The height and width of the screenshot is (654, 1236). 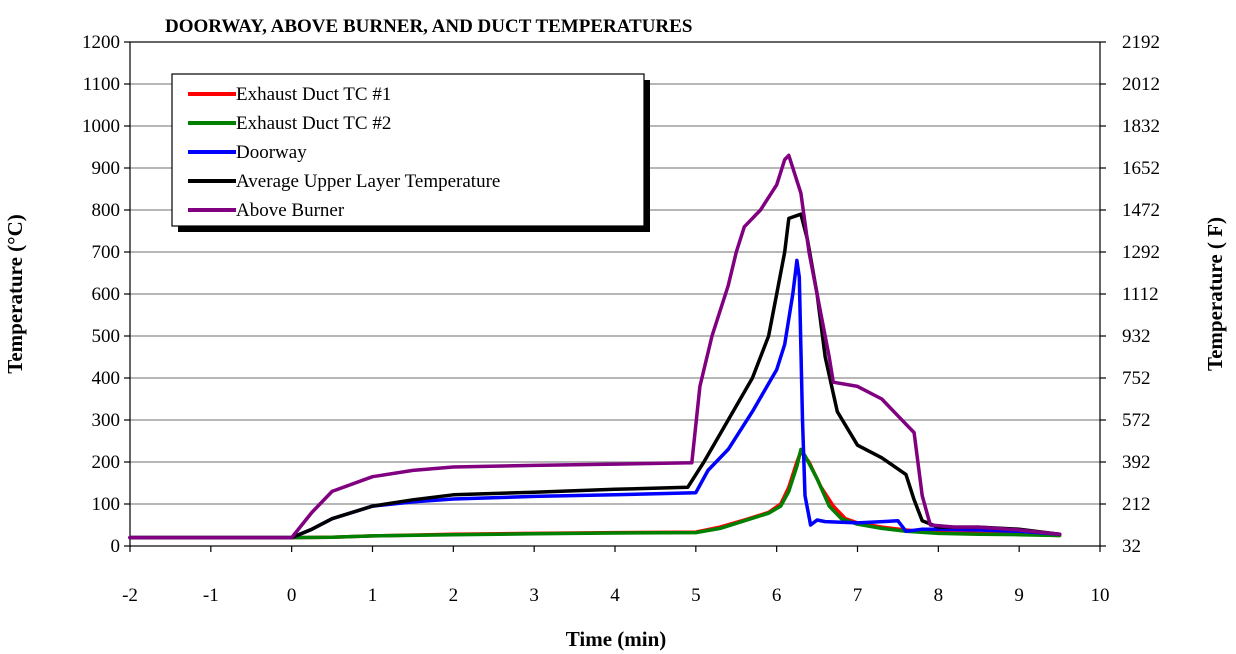 What do you see at coordinates (106, 420) in the screenshot?
I see `y-tick-label: 300` at bounding box center [106, 420].